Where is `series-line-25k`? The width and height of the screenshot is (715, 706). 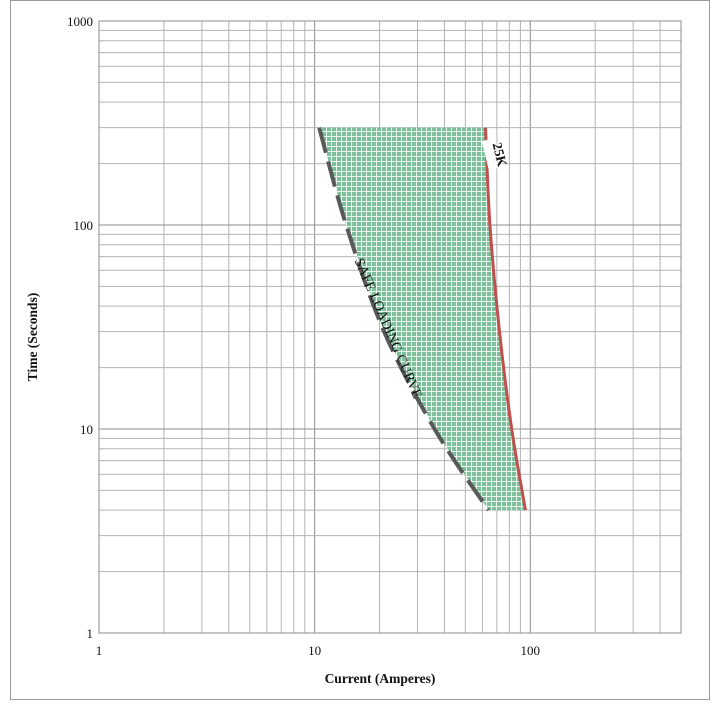 series-line-25k is located at coordinates (505, 319).